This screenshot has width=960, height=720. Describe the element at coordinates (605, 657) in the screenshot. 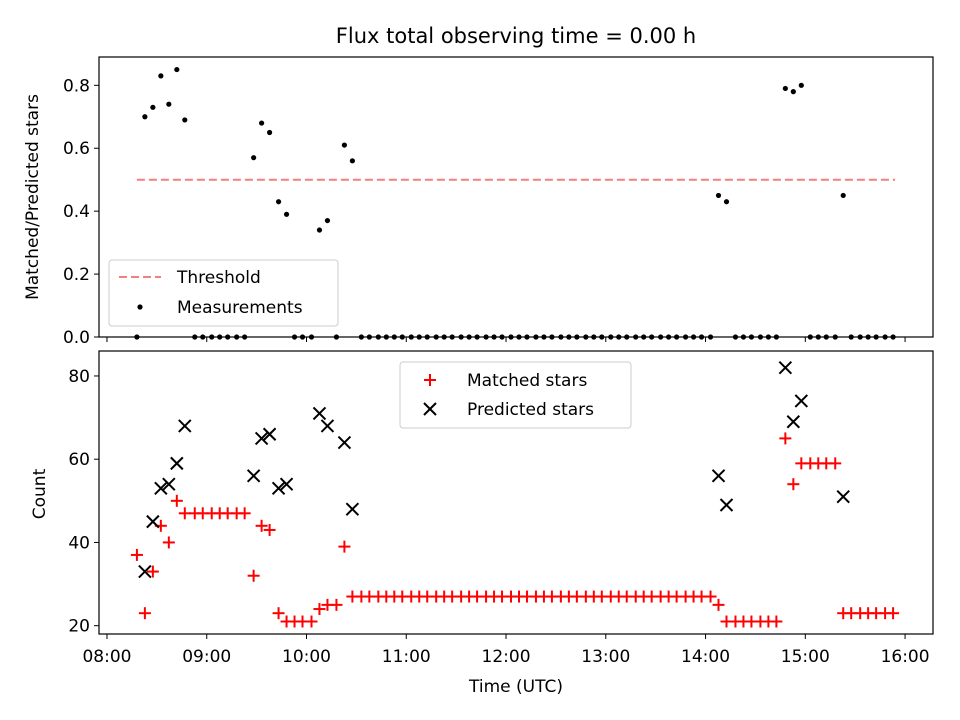

I see `x-tick-label: 13:00` at that location.